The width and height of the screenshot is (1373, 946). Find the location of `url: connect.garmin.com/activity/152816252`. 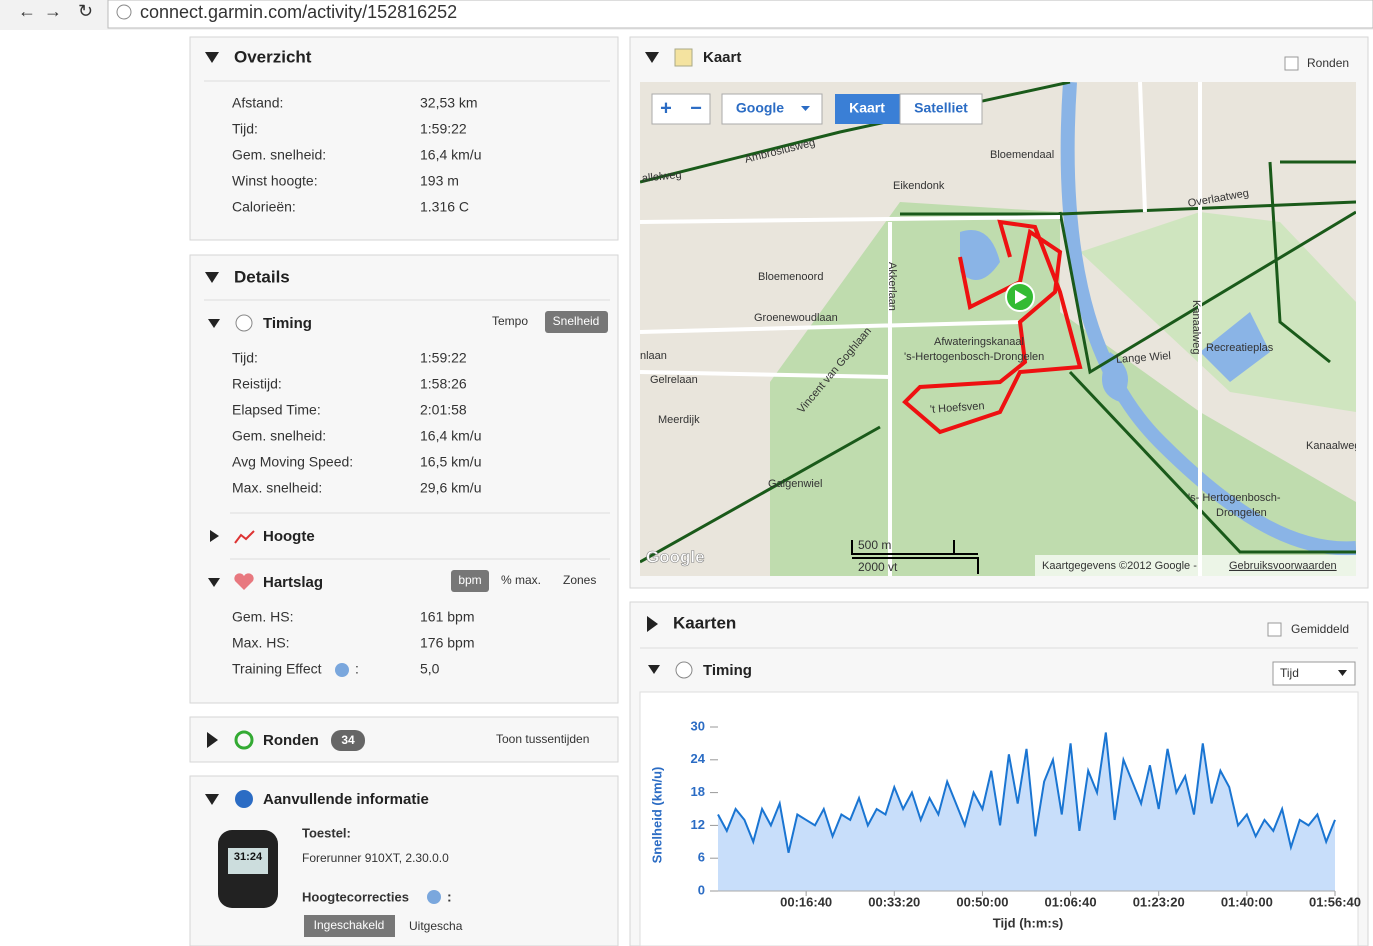

url: connect.garmin.com/activity/152816252 is located at coordinates (298, 12).